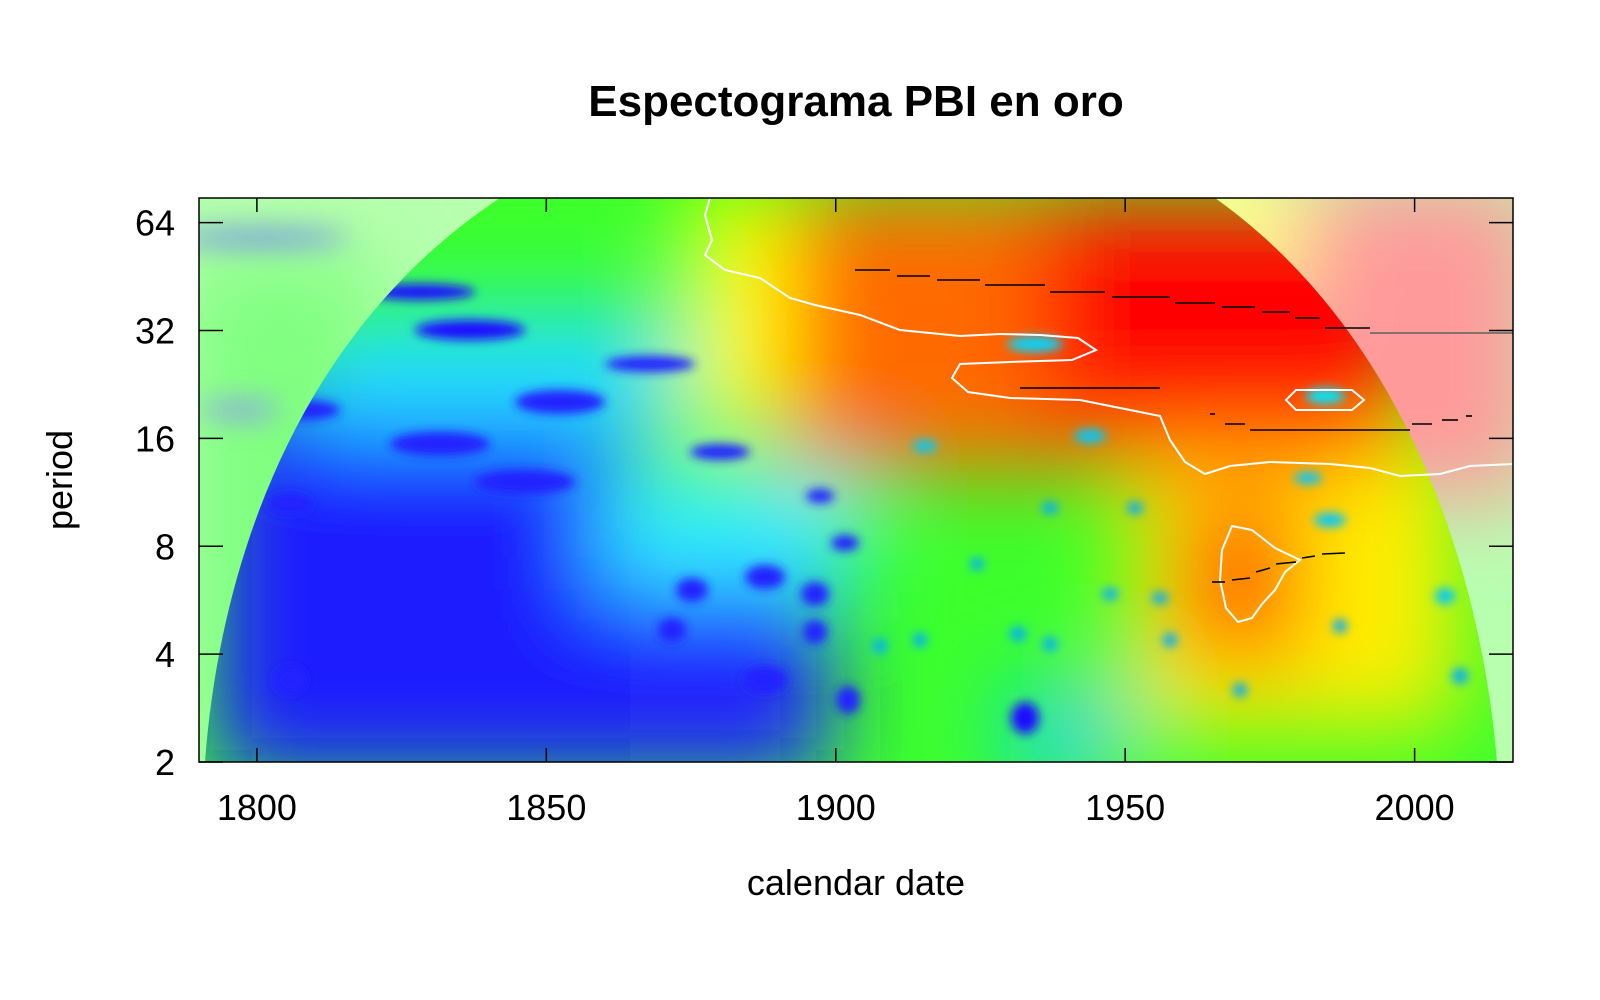 This screenshot has height=1000, width=1600. I want to click on x-tick-label: 2000, so click(1415, 807).